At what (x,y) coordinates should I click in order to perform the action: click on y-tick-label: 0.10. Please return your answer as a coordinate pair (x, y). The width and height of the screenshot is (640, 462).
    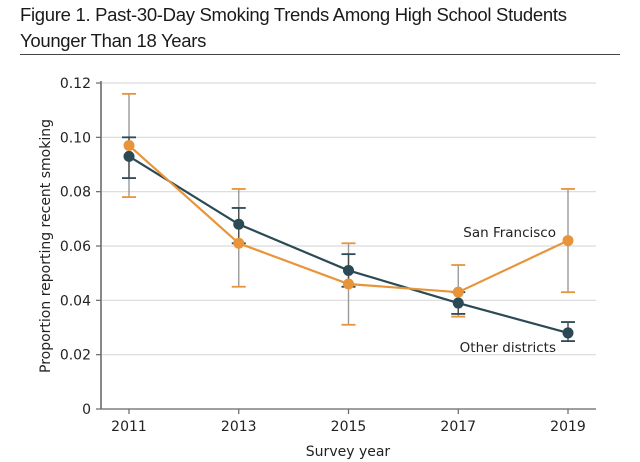
    Looking at the image, I should click on (75, 138).